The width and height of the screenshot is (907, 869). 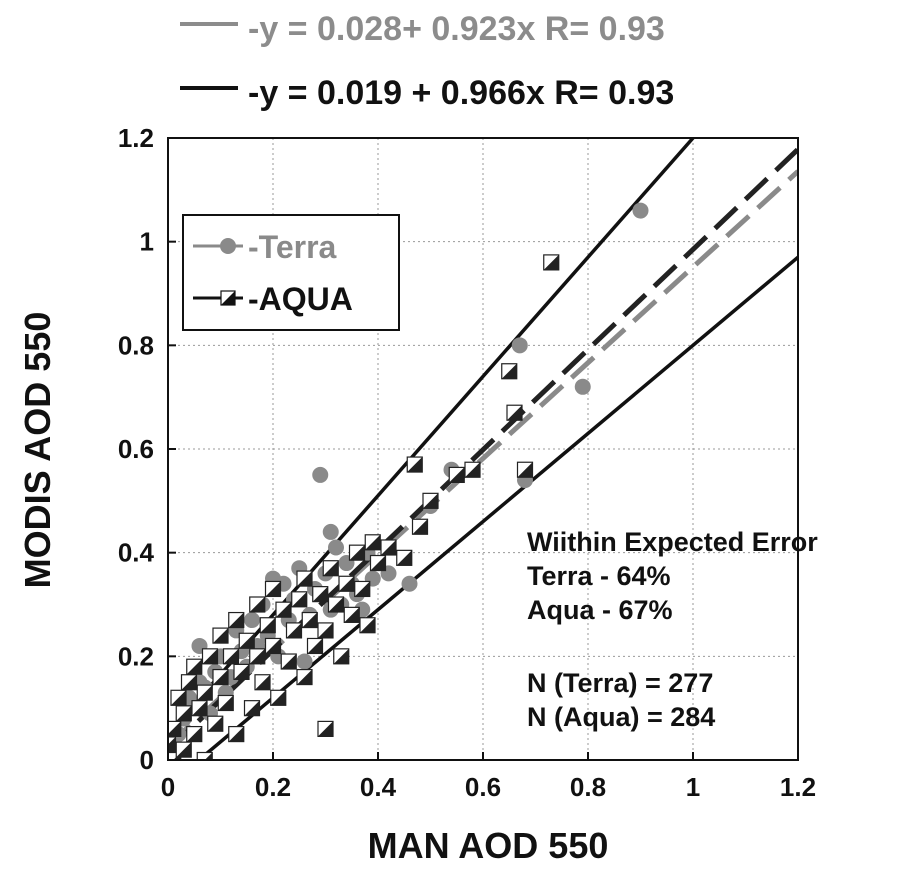 What do you see at coordinates (136, 449) in the screenshot?
I see `y-tick-label-3: 0.6` at bounding box center [136, 449].